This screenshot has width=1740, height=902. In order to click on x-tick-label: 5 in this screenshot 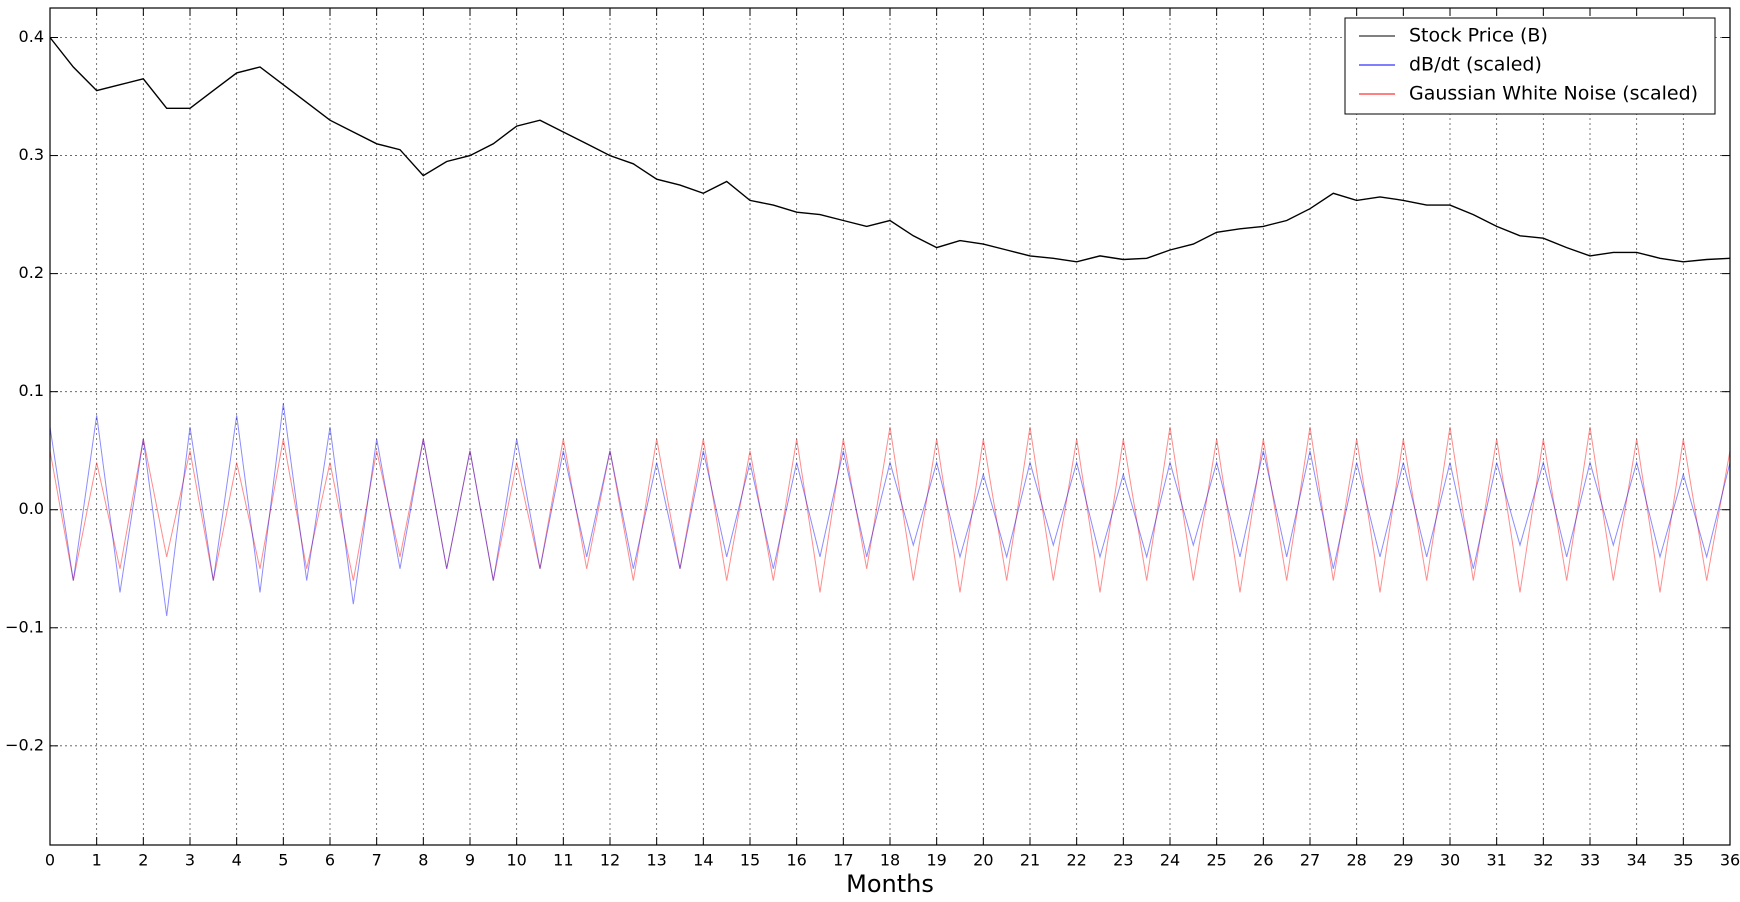, I will do `click(283, 860)`.